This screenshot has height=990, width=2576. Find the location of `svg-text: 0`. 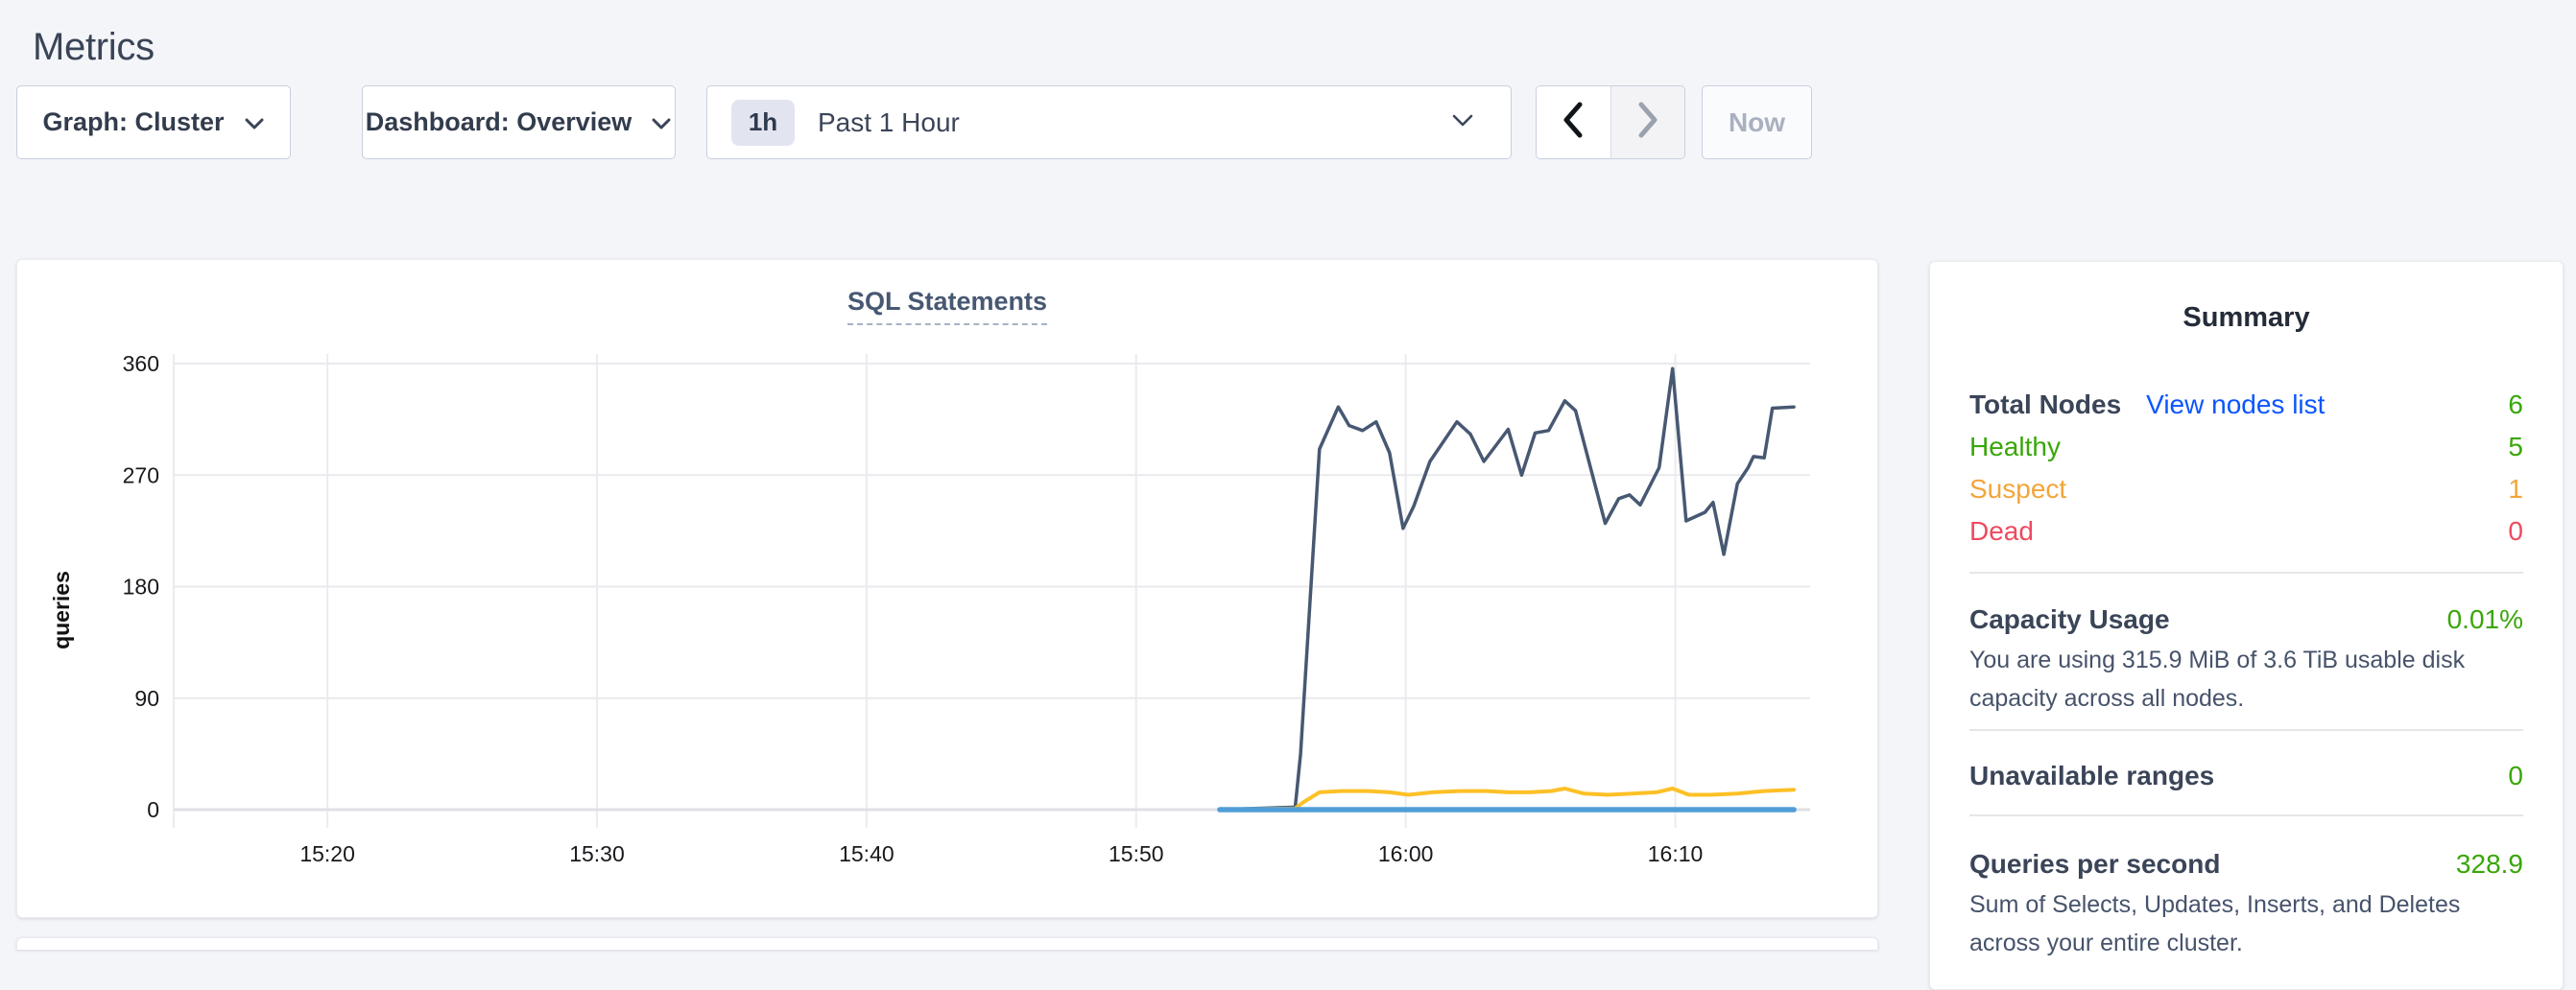

svg-text: 0 is located at coordinates (153, 810).